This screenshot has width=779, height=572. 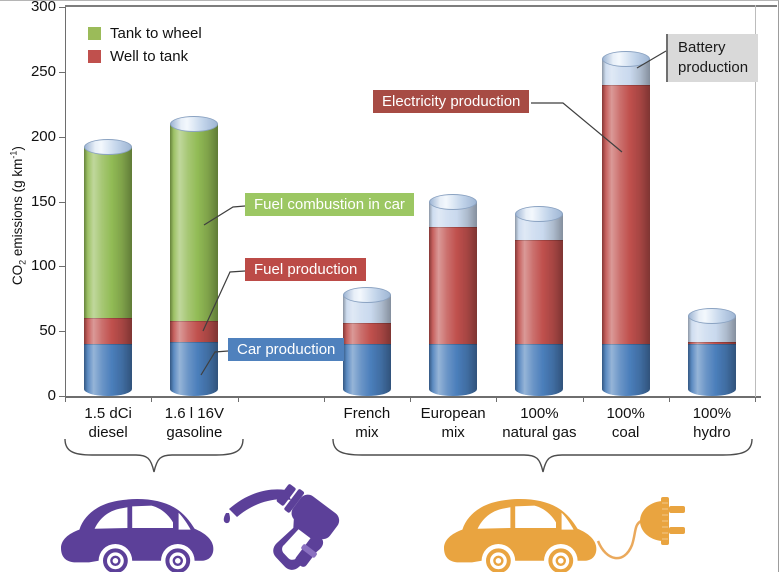 I want to click on legend: Tank to wheel Well to tank, so click(x=145, y=48).